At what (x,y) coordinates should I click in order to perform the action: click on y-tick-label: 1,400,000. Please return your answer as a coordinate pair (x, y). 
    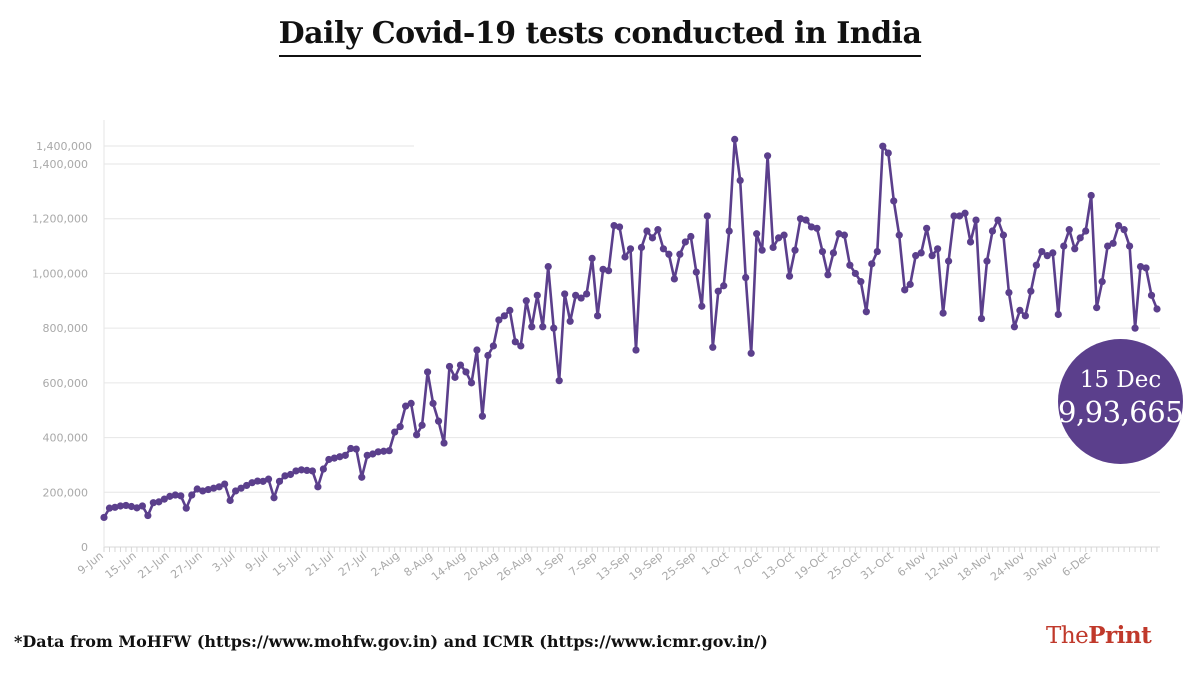
    Looking at the image, I should click on (60, 164).